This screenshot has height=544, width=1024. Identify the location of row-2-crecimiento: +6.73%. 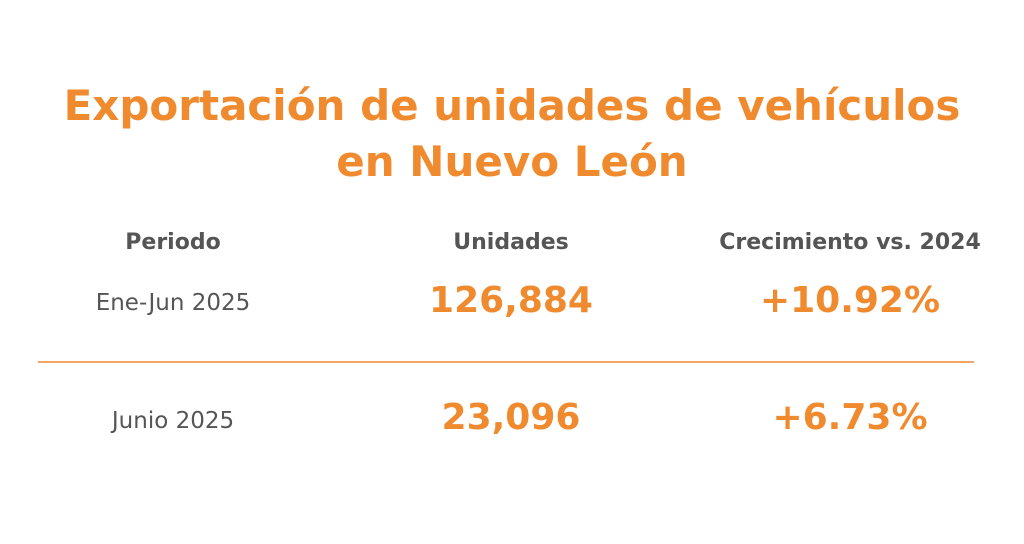
(850, 417).